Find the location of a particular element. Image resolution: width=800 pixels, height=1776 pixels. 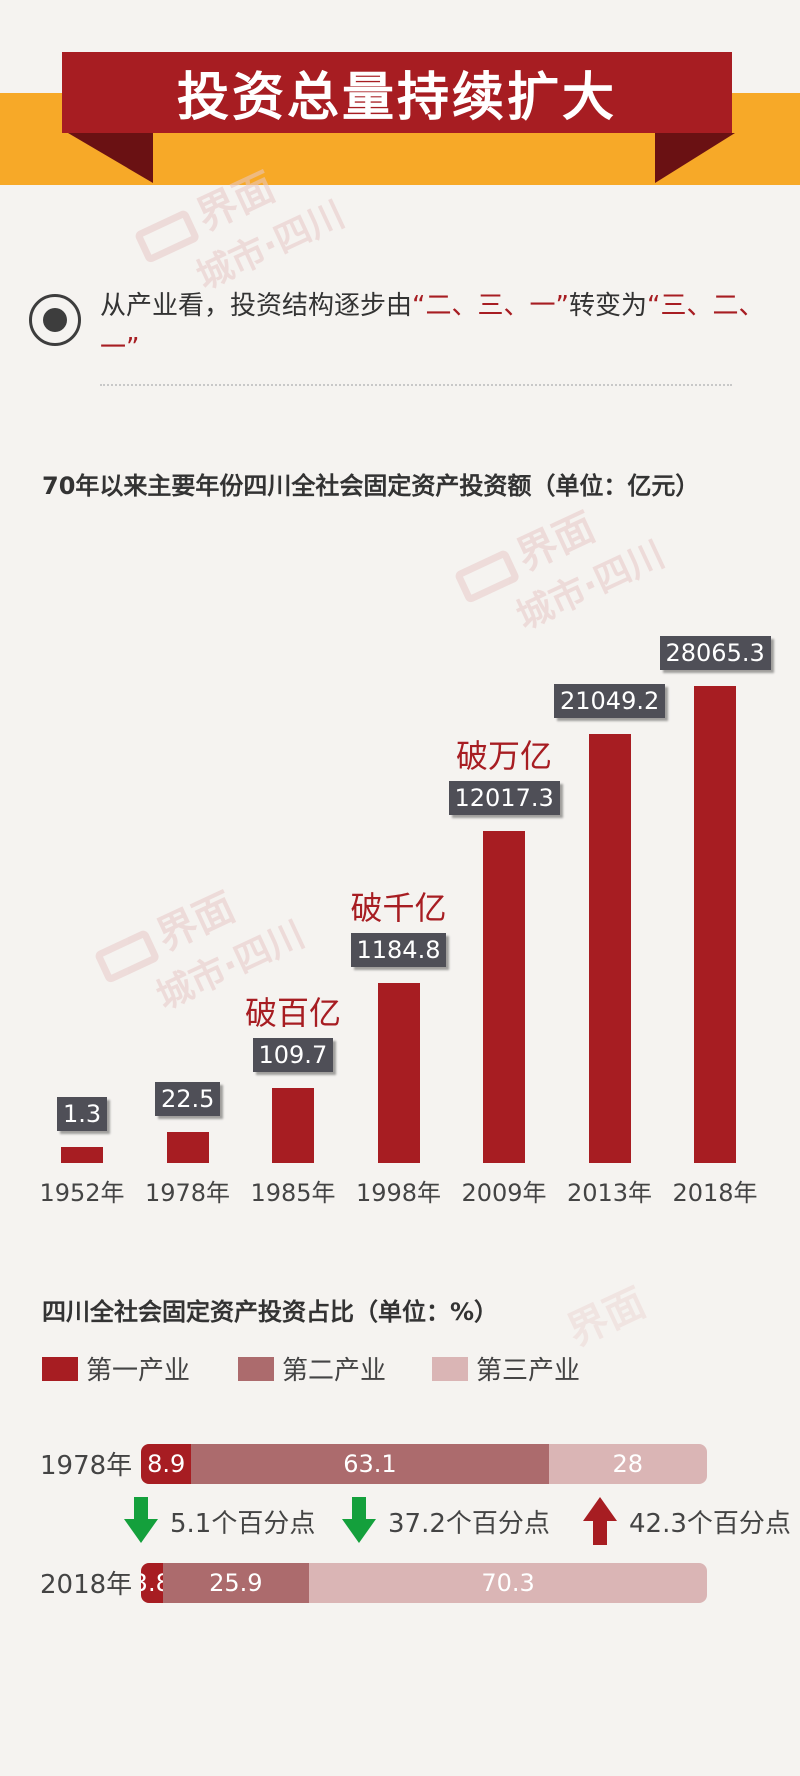

bullet-dot is located at coordinates (55, 320).